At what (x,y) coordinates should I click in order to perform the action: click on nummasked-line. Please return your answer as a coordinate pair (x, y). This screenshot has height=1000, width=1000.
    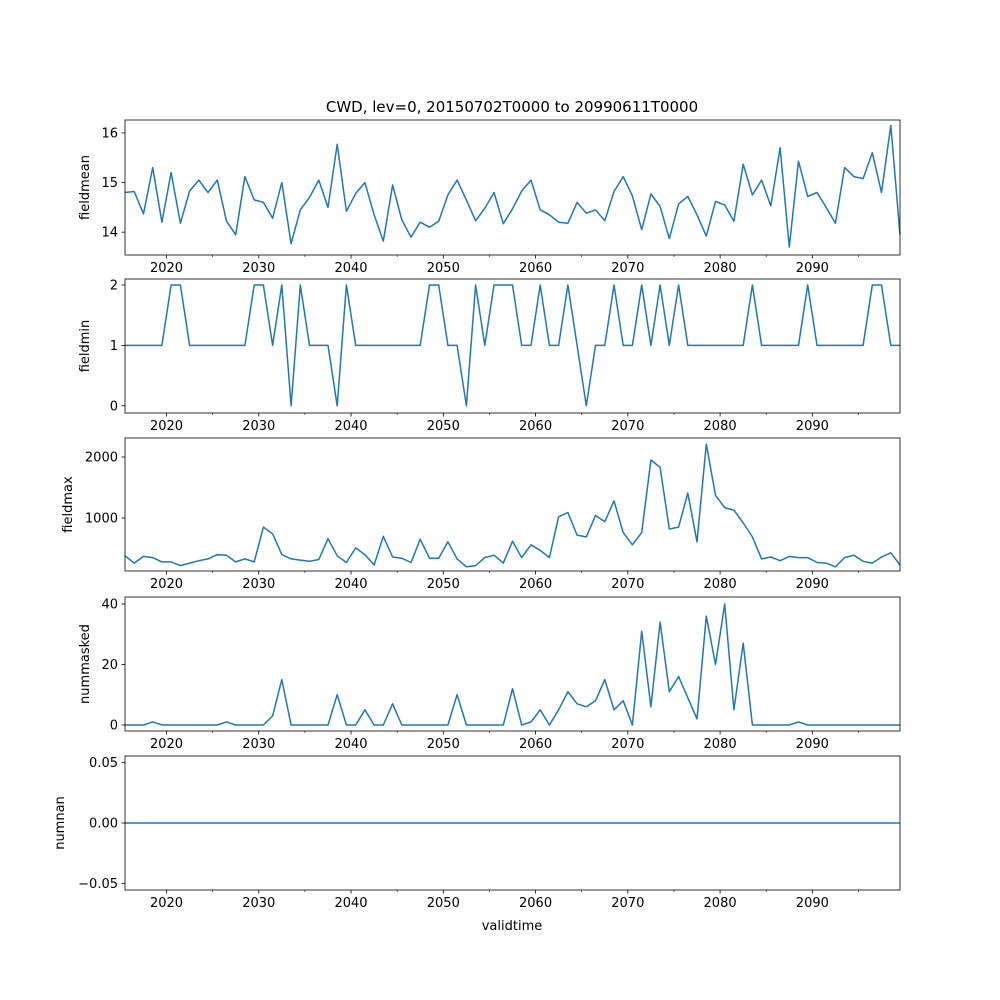
    Looking at the image, I should click on (512, 664).